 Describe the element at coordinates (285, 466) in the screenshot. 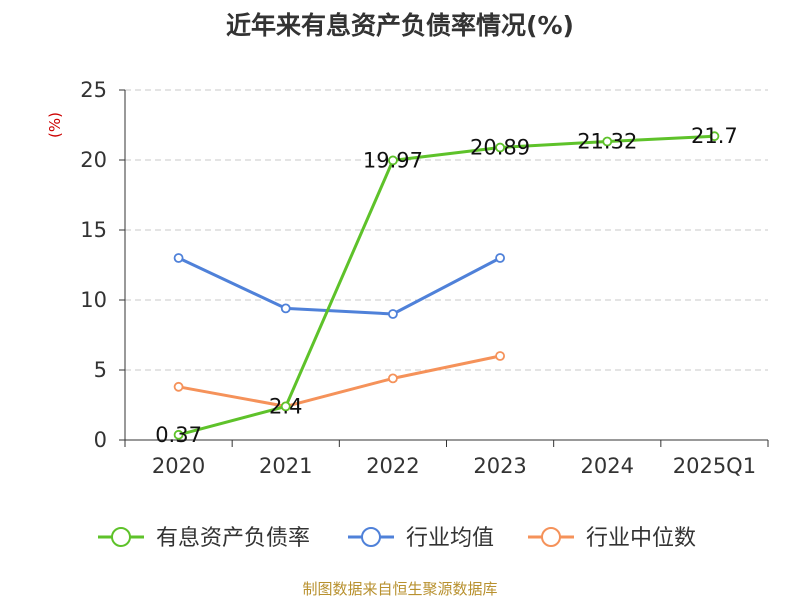

I see `x-tick-label: 2021` at that location.